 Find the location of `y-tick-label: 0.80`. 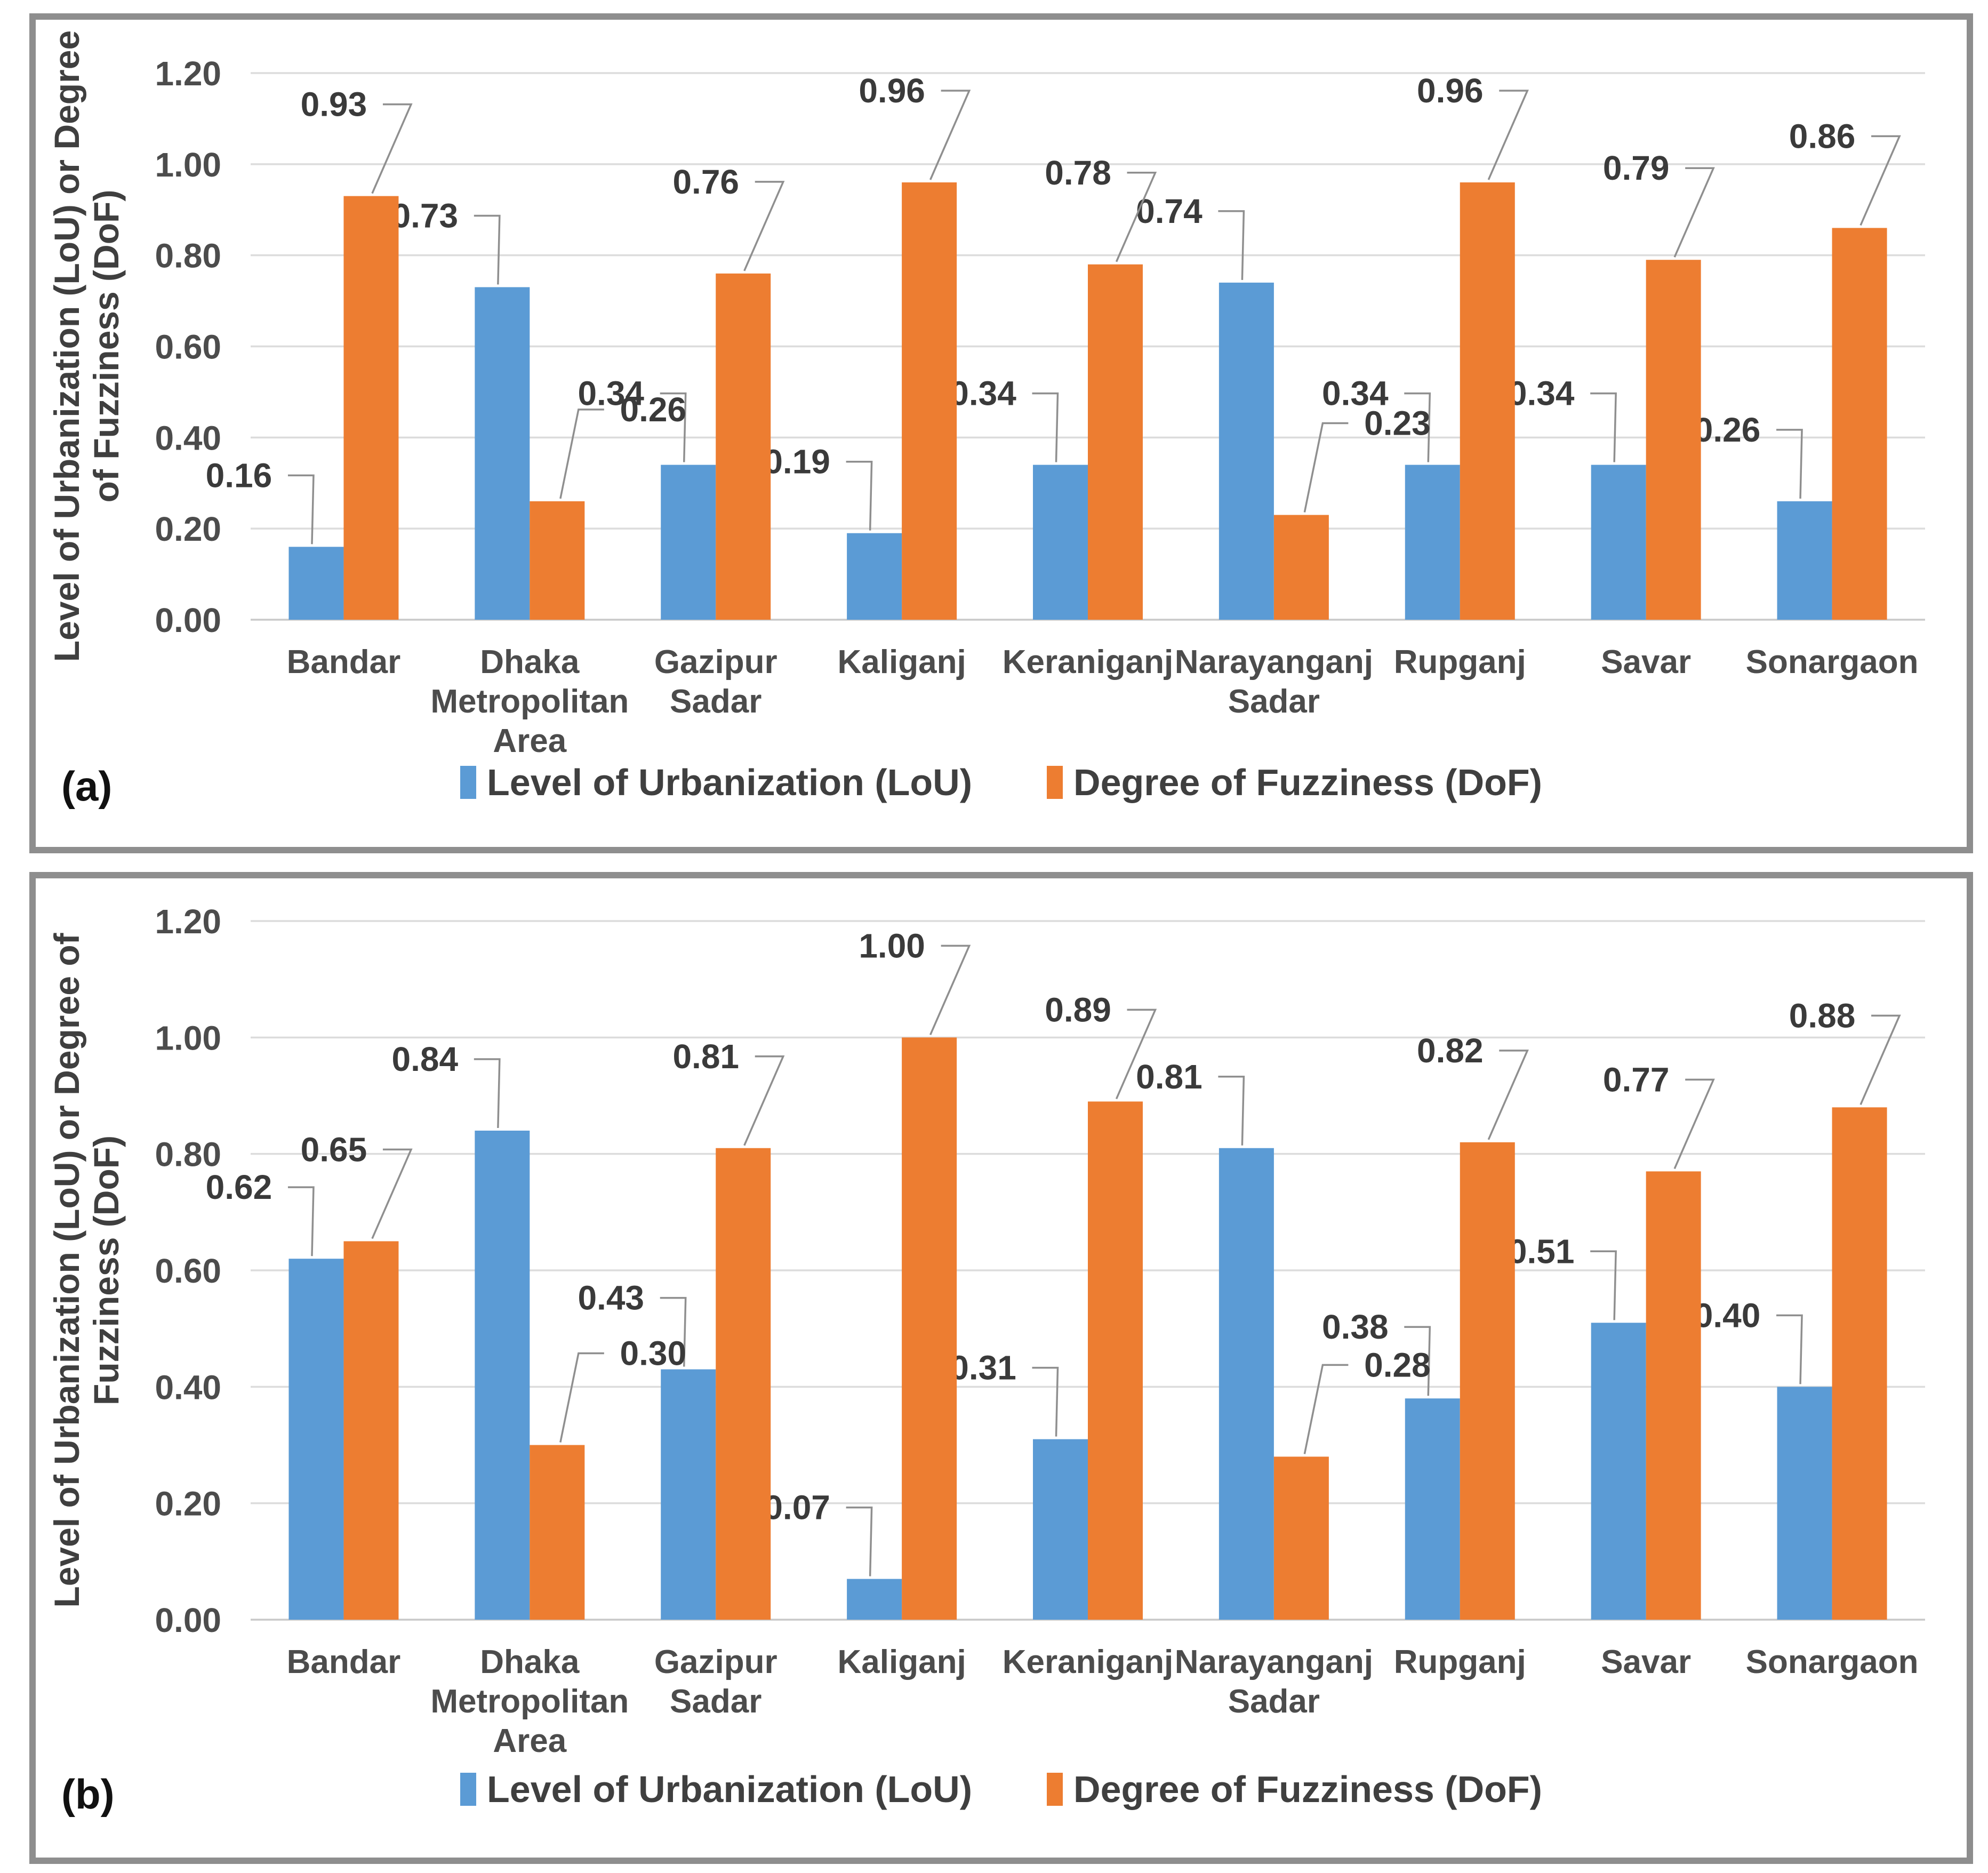

y-tick-label: 0.80 is located at coordinates (188, 256).